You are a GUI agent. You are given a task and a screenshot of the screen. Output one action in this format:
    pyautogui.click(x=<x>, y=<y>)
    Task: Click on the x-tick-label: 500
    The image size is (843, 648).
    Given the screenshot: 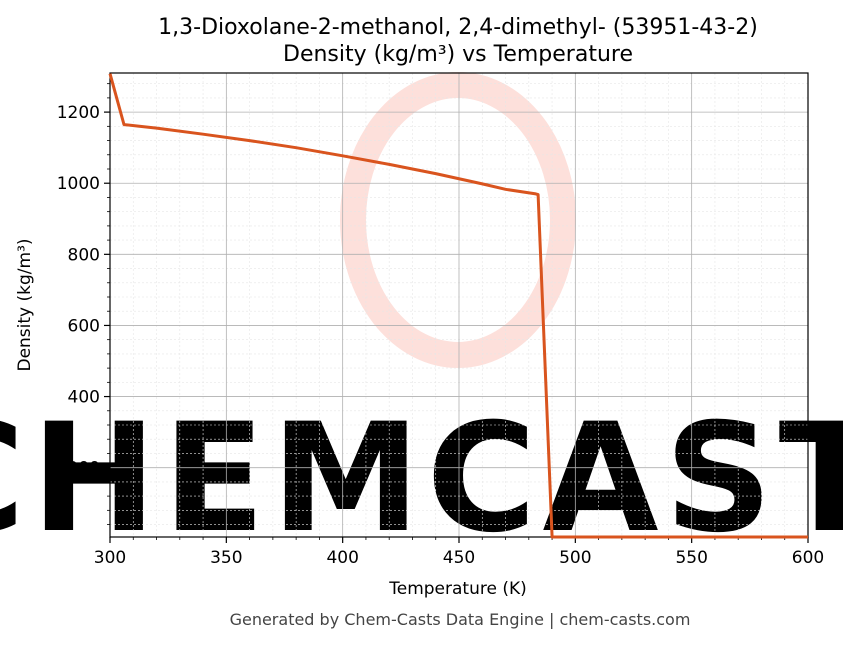 What is the action you would take?
    pyautogui.click(x=575, y=558)
    